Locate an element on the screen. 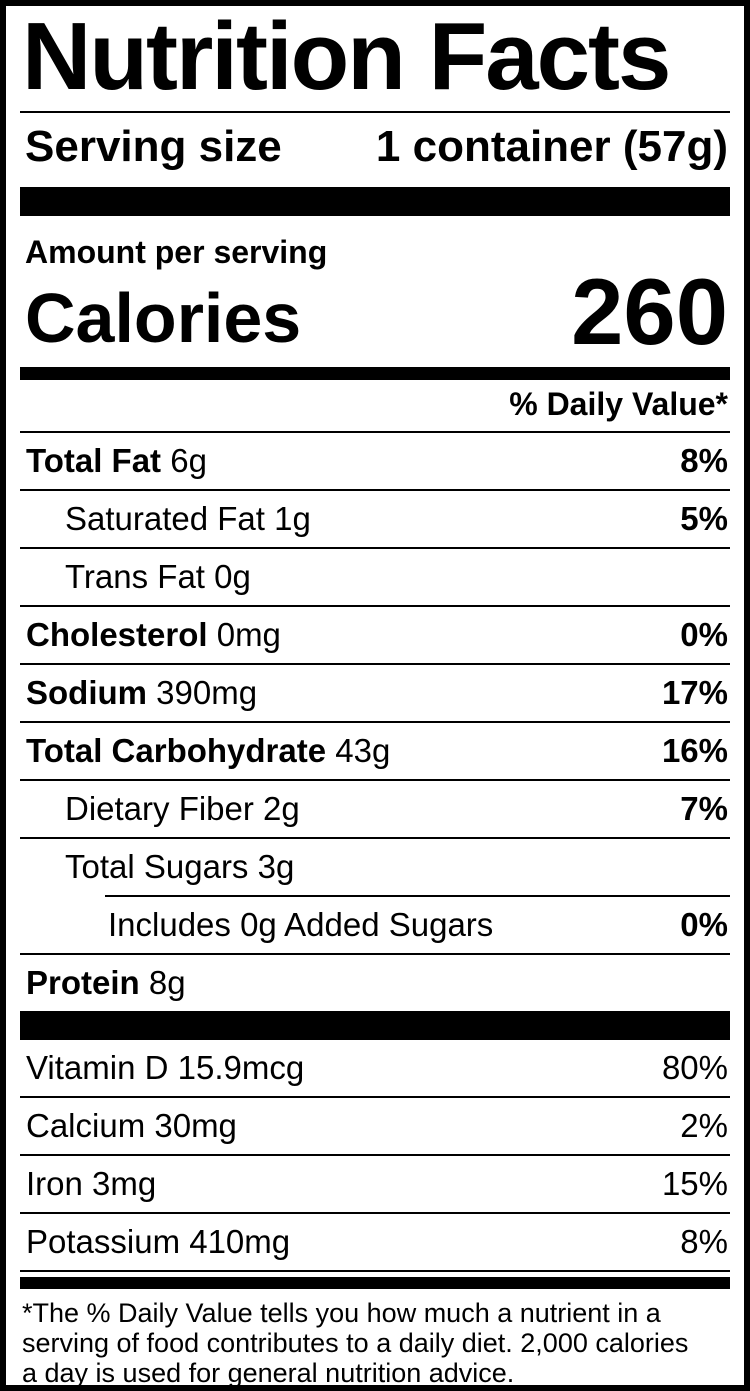 The height and width of the screenshot is (1391, 750). label-title: Nutrition Facts is located at coordinates (346, 56).